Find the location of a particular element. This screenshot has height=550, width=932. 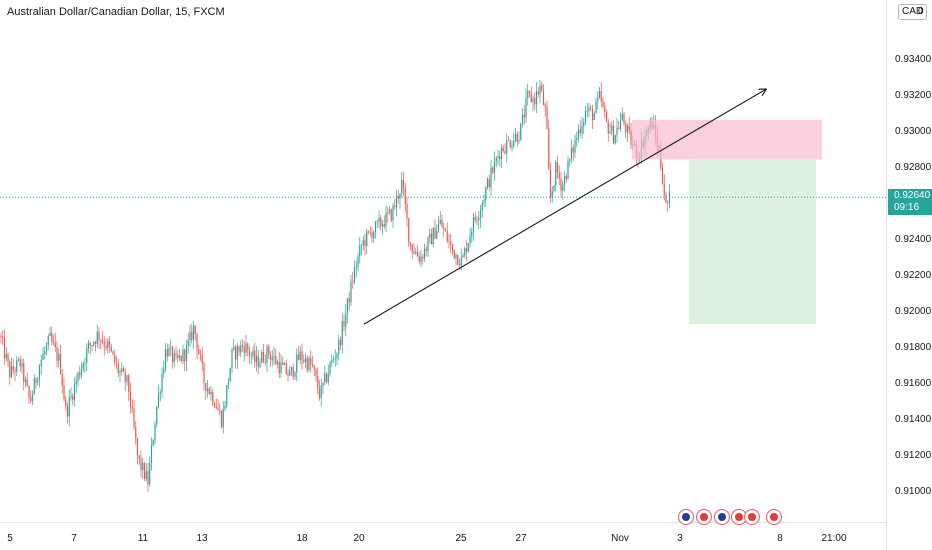

time-tick-label: 21:00 is located at coordinates (834, 538).